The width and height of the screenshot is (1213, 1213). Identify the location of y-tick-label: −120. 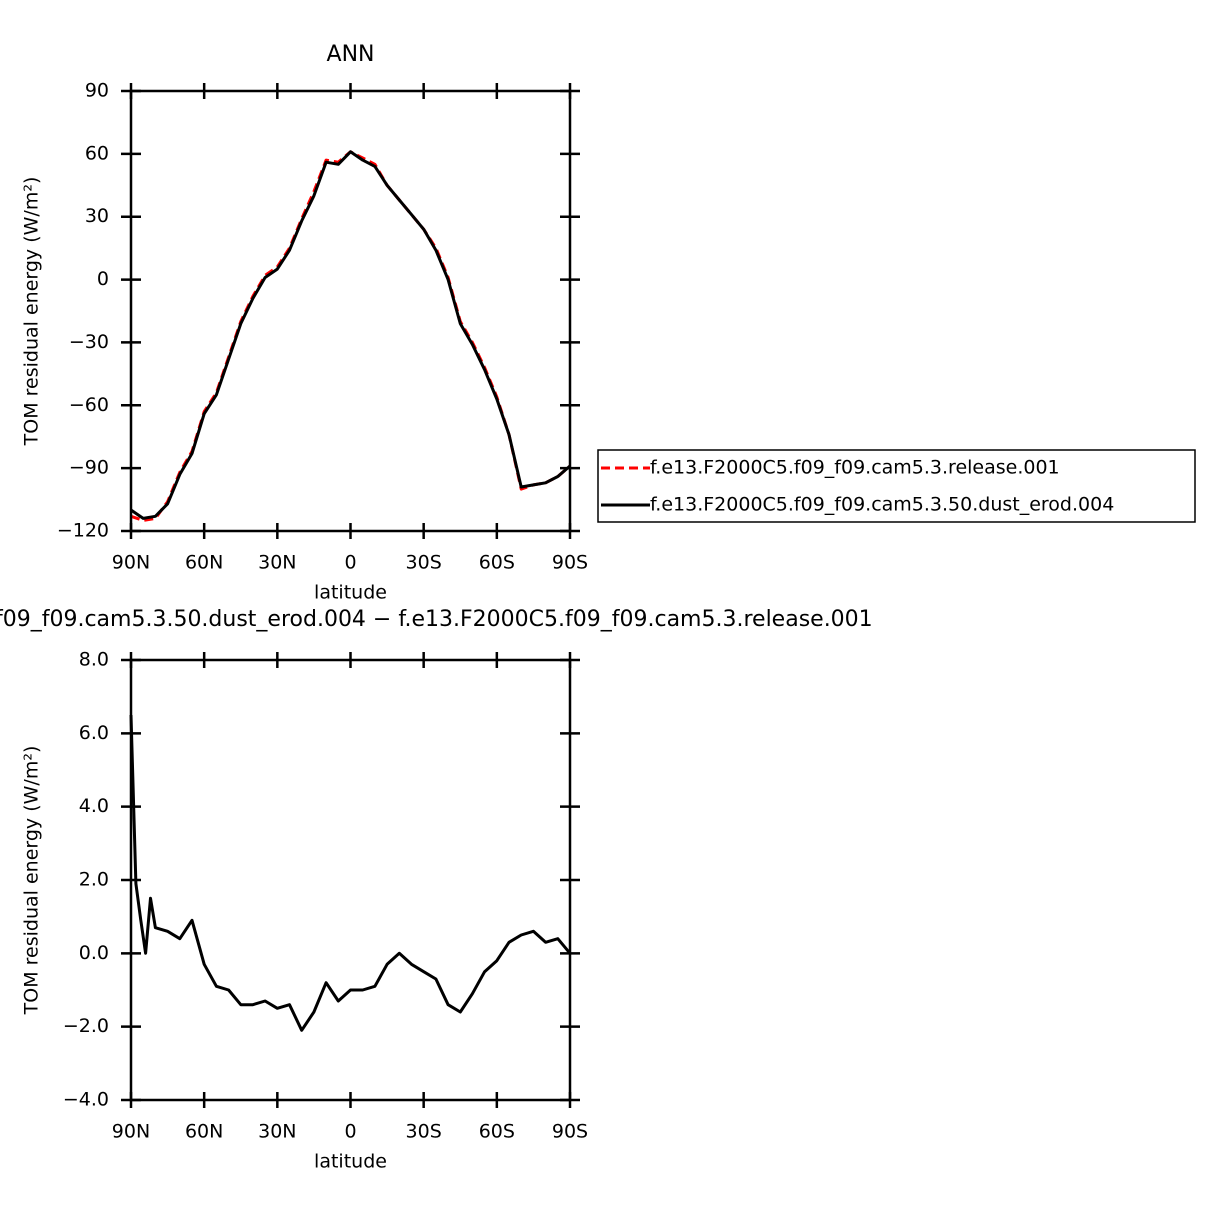
(83, 531).